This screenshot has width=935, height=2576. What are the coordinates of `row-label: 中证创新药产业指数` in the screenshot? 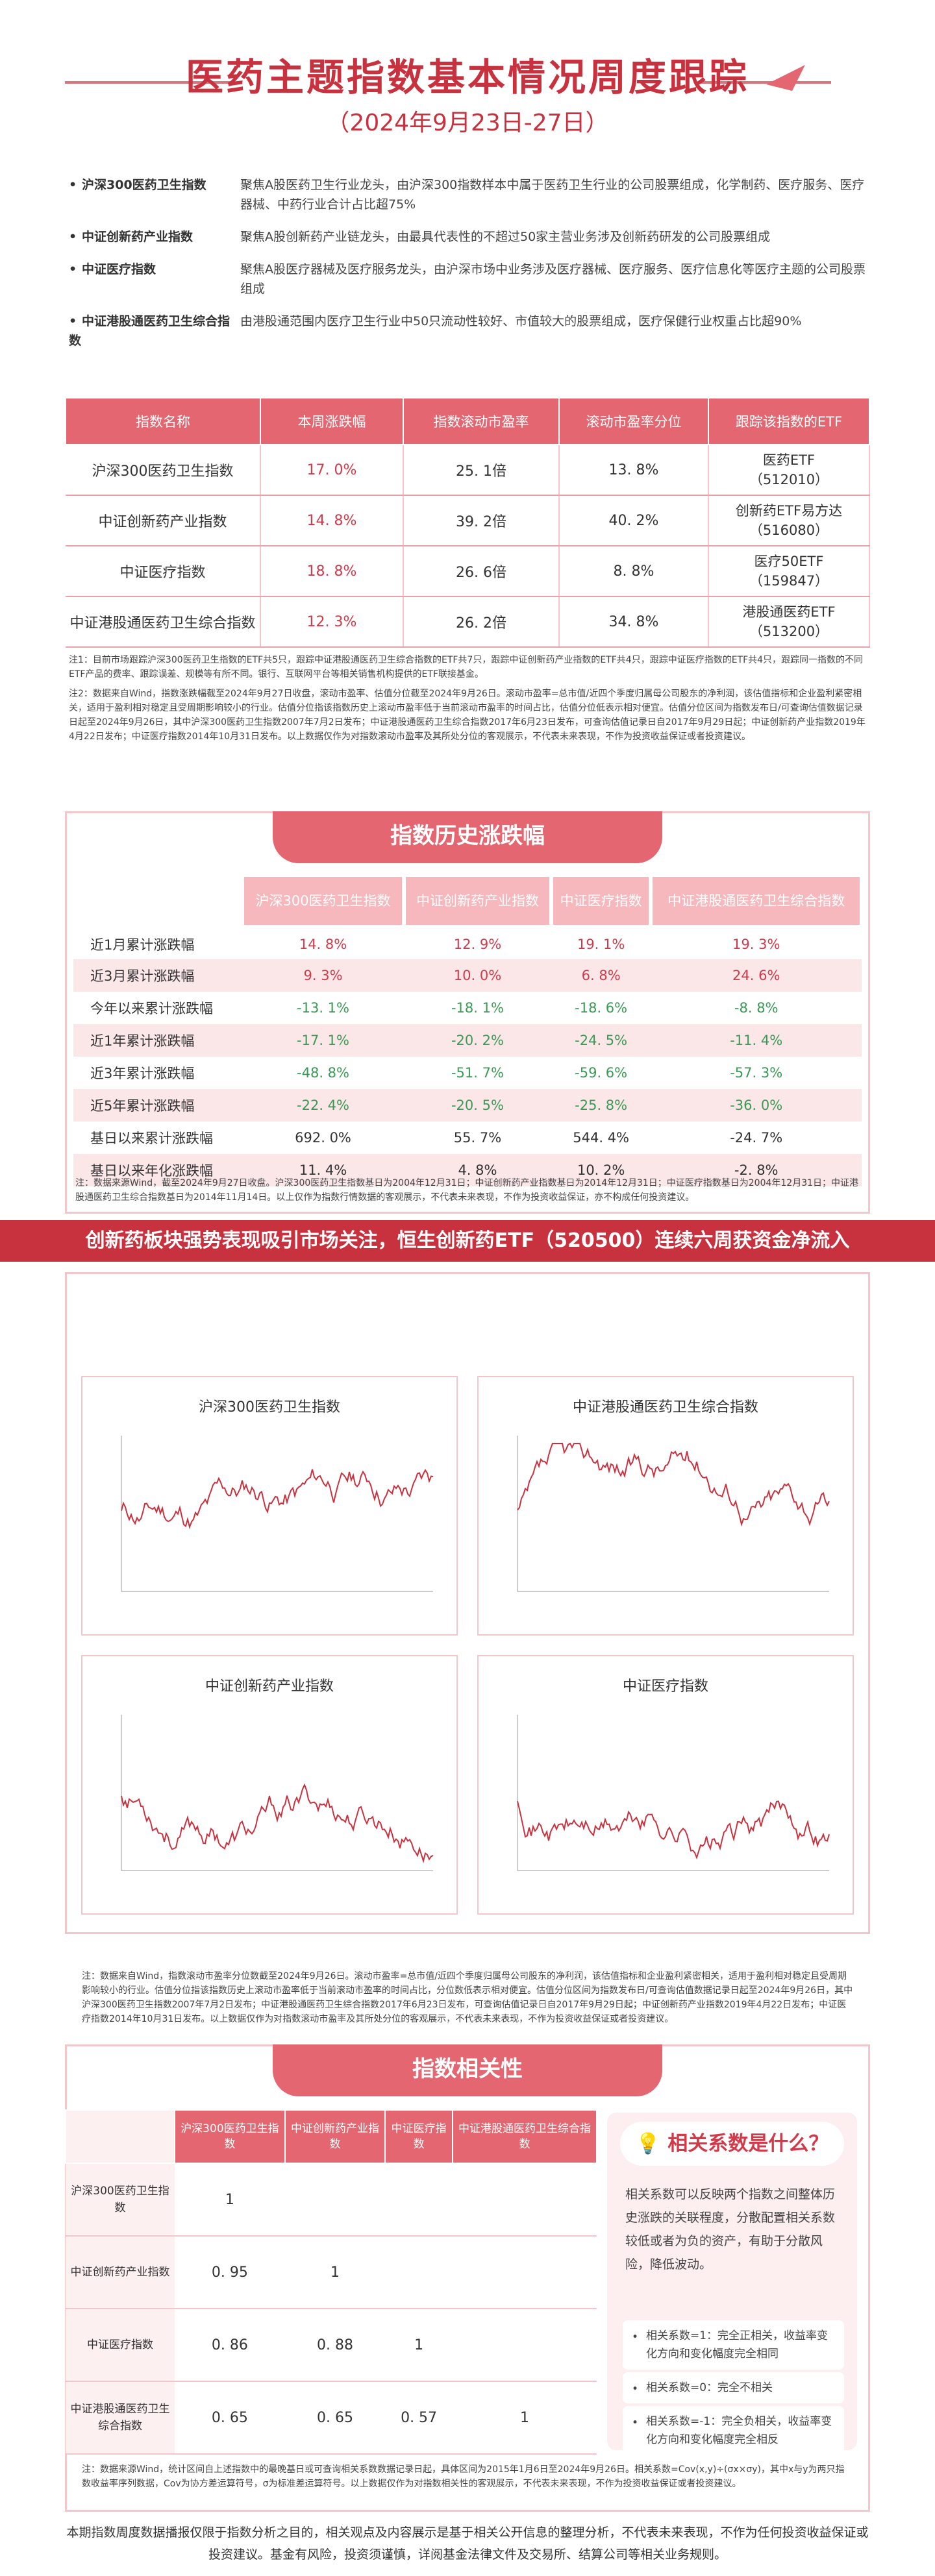 It's located at (120, 2272).